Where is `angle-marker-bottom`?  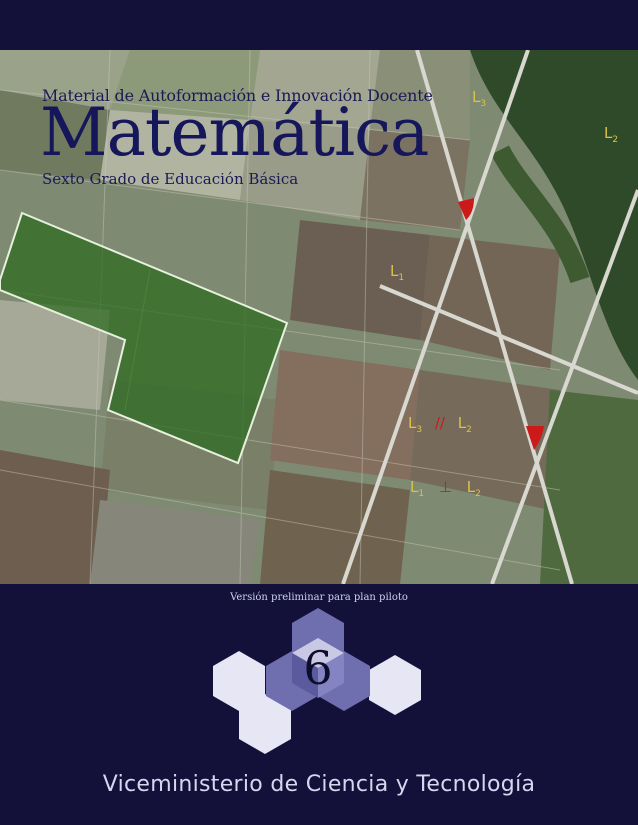 angle-marker-bottom is located at coordinates (535, 438).